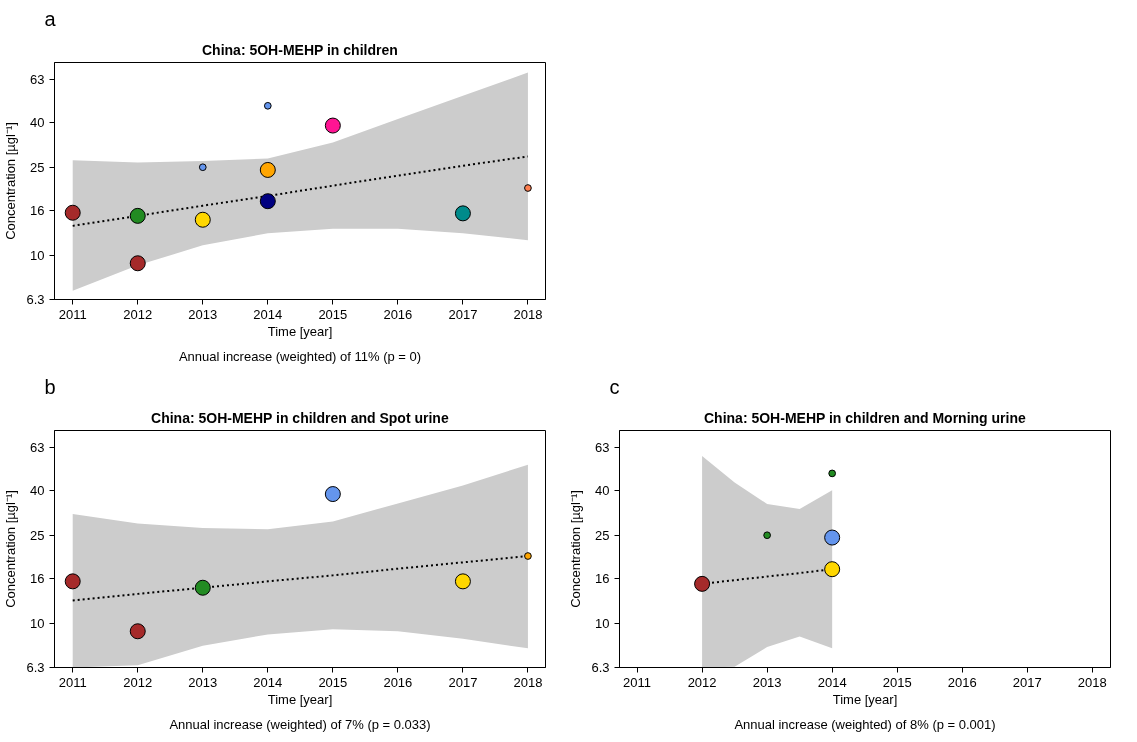  I want to click on chart-title: China: 5OH-MEHP in children and Spot urine, so click(300, 417).